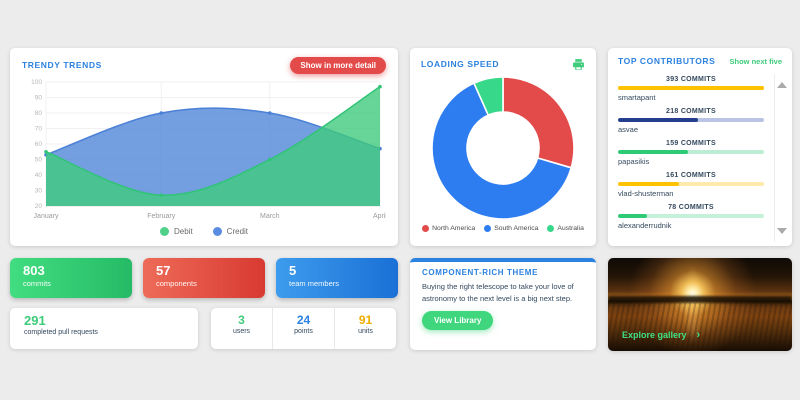 The height and width of the screenshot is (400, 800). What do you see at coordinates (634, 161) in the screenshot?
I see `contributor-name: papasikis` at bounding box center [634, 161].